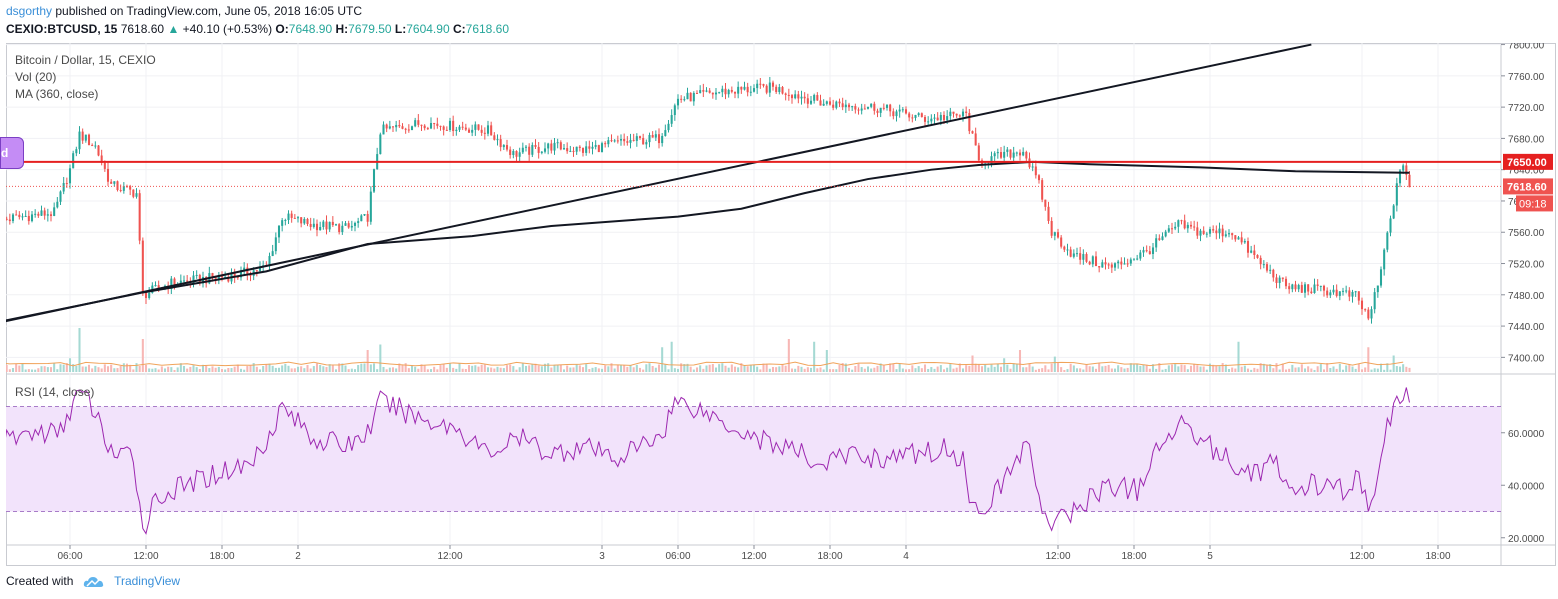 The width and height of the screenshot is (1558, 599). I want to click on hline-price-label: 7650.00, so click(1527, 163).